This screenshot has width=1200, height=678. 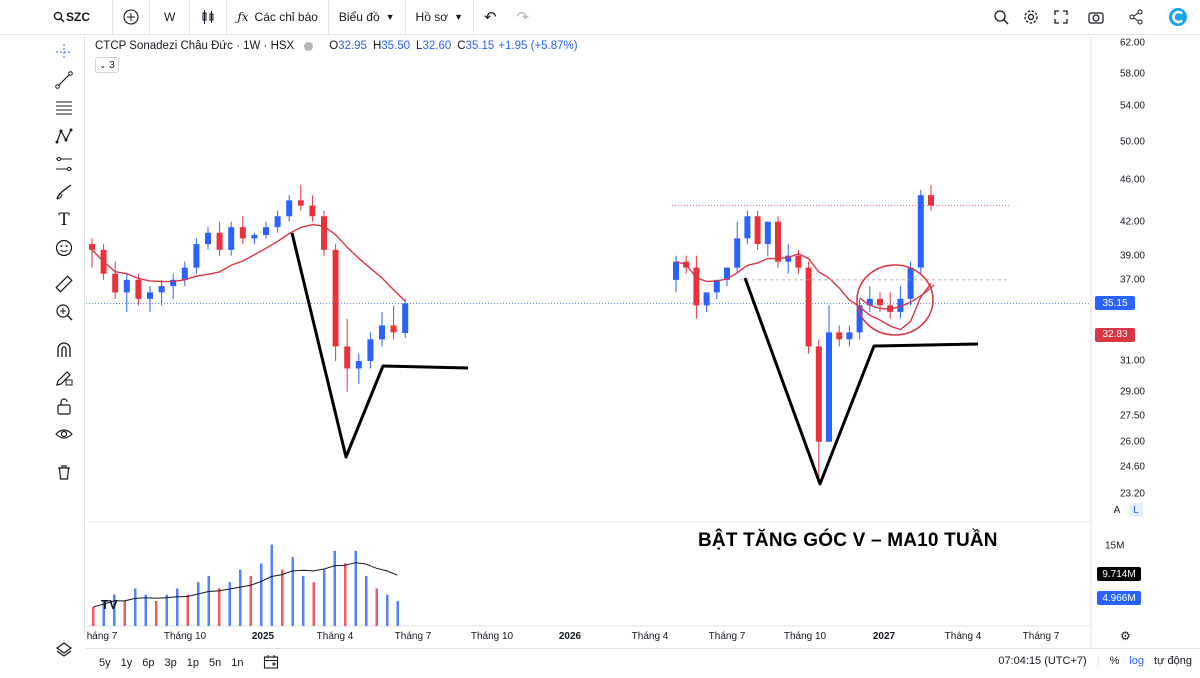 What do you see at coordinates (195, 46) in the screenshot?
I see `legend-title: CTCP Sonadezi Châu Đức · 1W · HSX` at bounding box center [195, 46].